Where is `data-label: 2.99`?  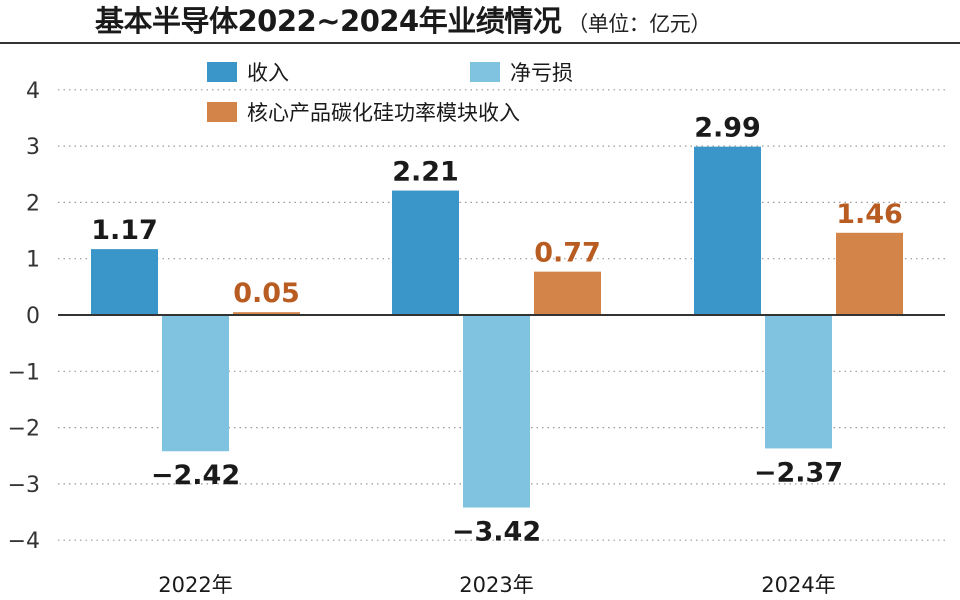
data-label: 2.99 is located at coordinates (727, 128).